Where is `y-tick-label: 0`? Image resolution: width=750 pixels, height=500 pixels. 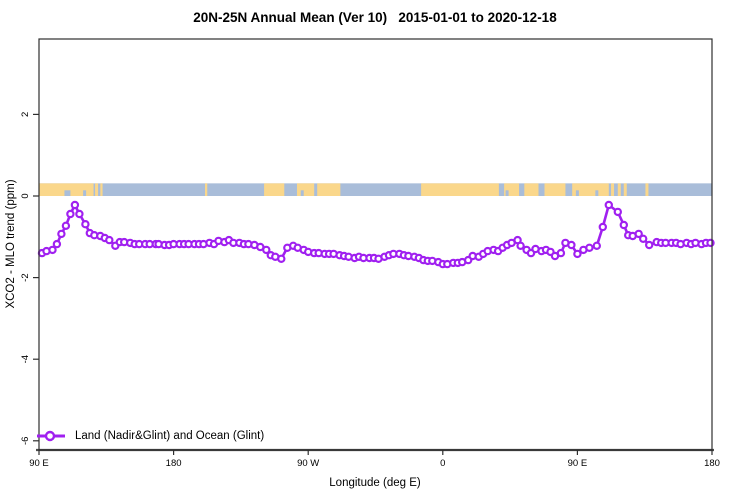 y-tick-label: 0 is located at coordinates (25, 195).